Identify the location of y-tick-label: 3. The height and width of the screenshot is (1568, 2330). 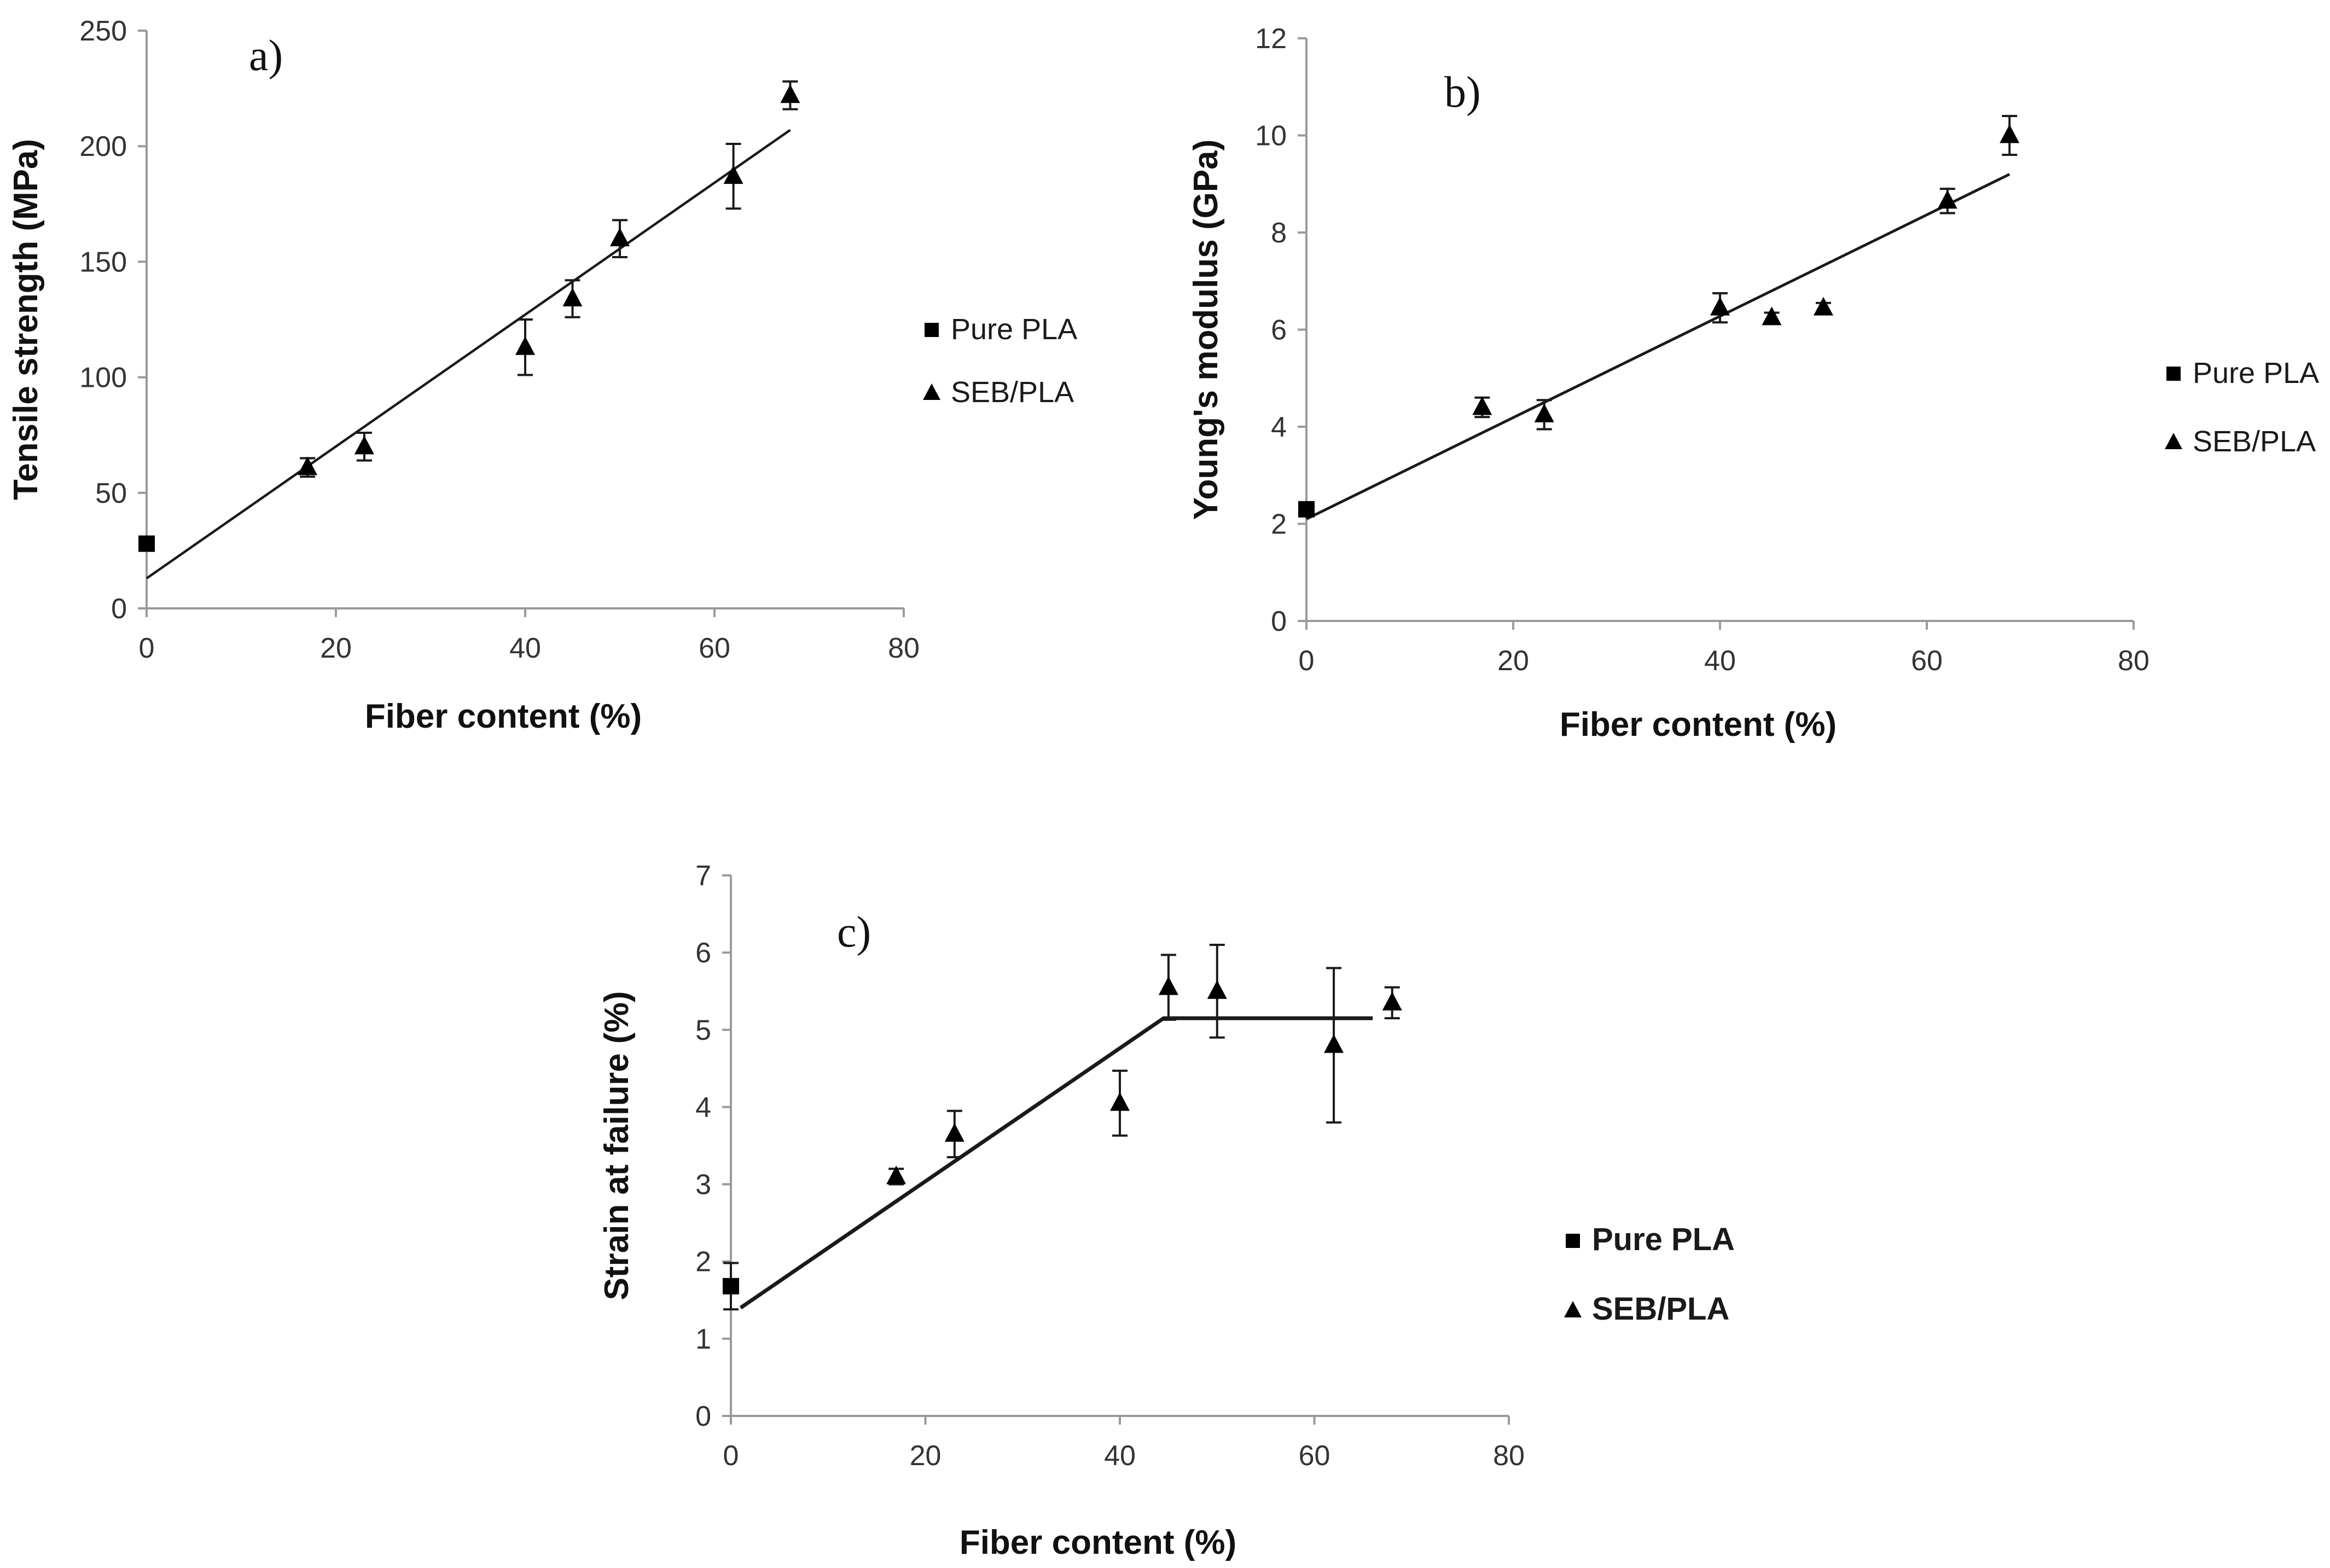
(703, 1185).